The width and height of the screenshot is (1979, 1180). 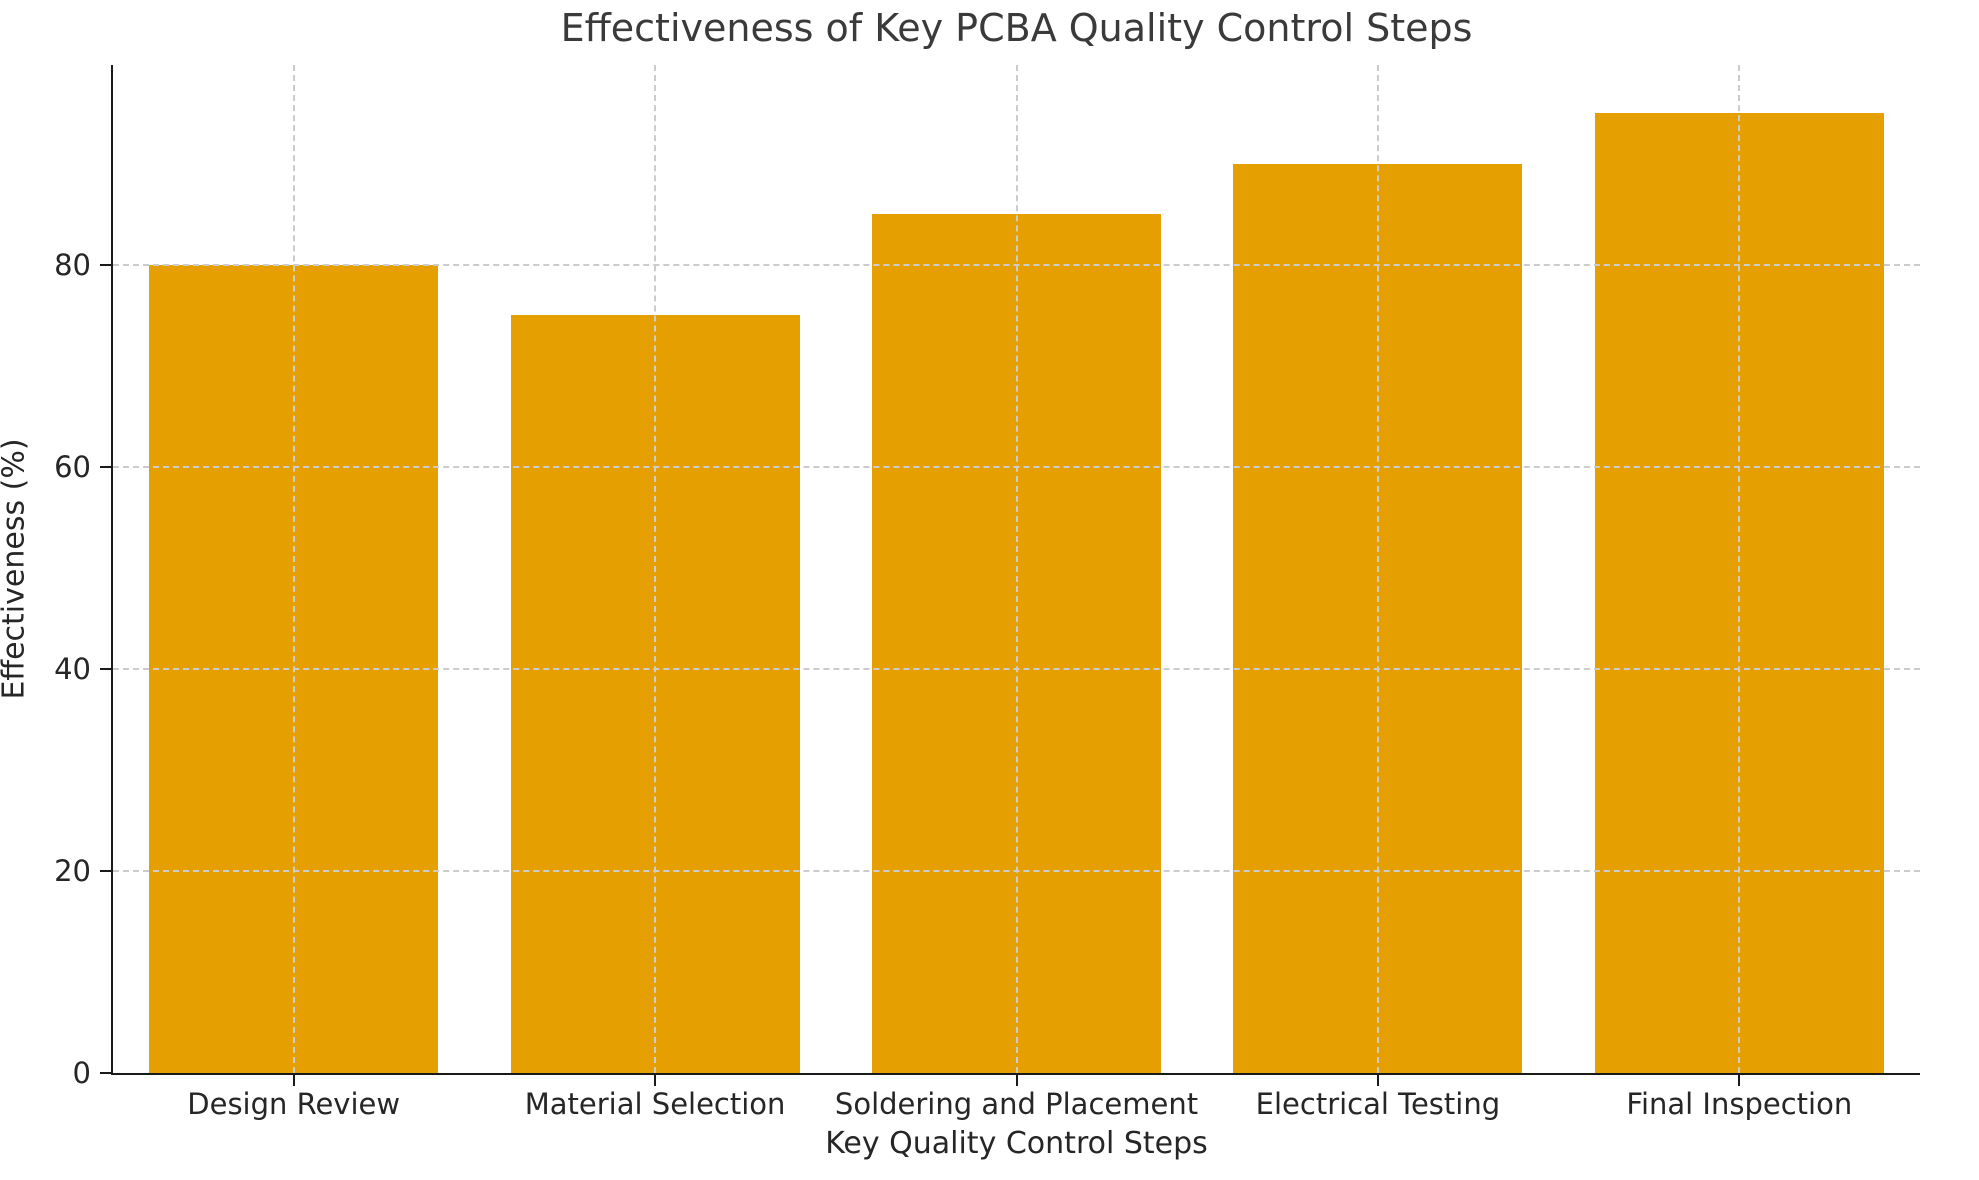 I want to click on y-tick-label: 60, so click(x=72, y=466).